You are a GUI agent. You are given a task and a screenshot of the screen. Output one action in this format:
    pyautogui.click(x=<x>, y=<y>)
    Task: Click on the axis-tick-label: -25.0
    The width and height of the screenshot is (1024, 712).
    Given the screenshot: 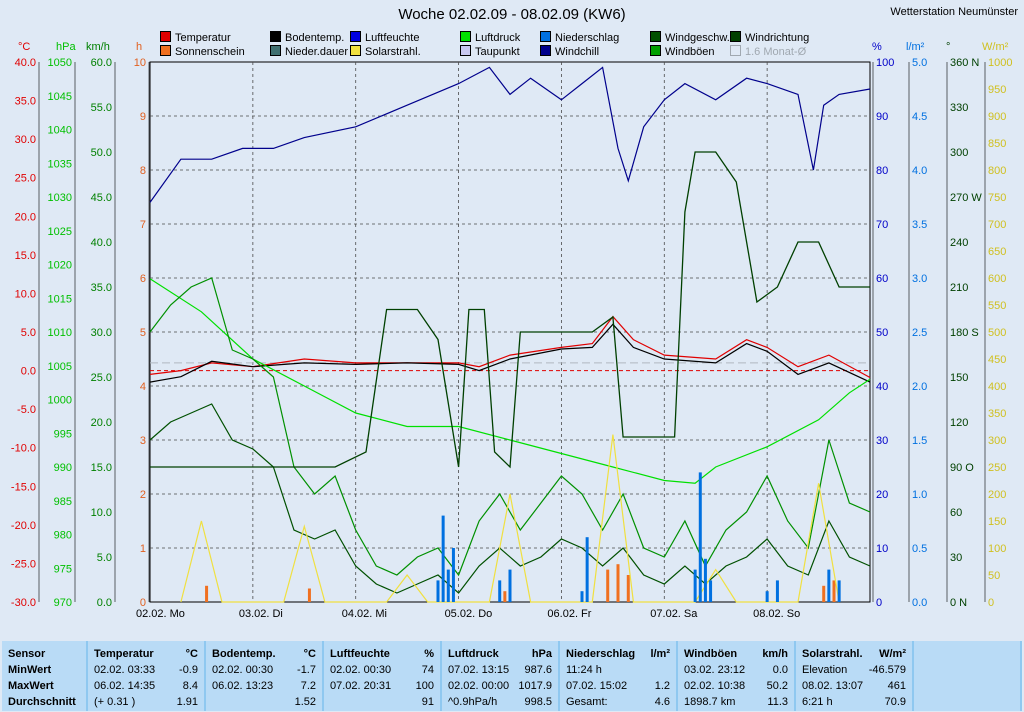 What is the action you would take?
    pyautogui.click(x=23, y=564)
    